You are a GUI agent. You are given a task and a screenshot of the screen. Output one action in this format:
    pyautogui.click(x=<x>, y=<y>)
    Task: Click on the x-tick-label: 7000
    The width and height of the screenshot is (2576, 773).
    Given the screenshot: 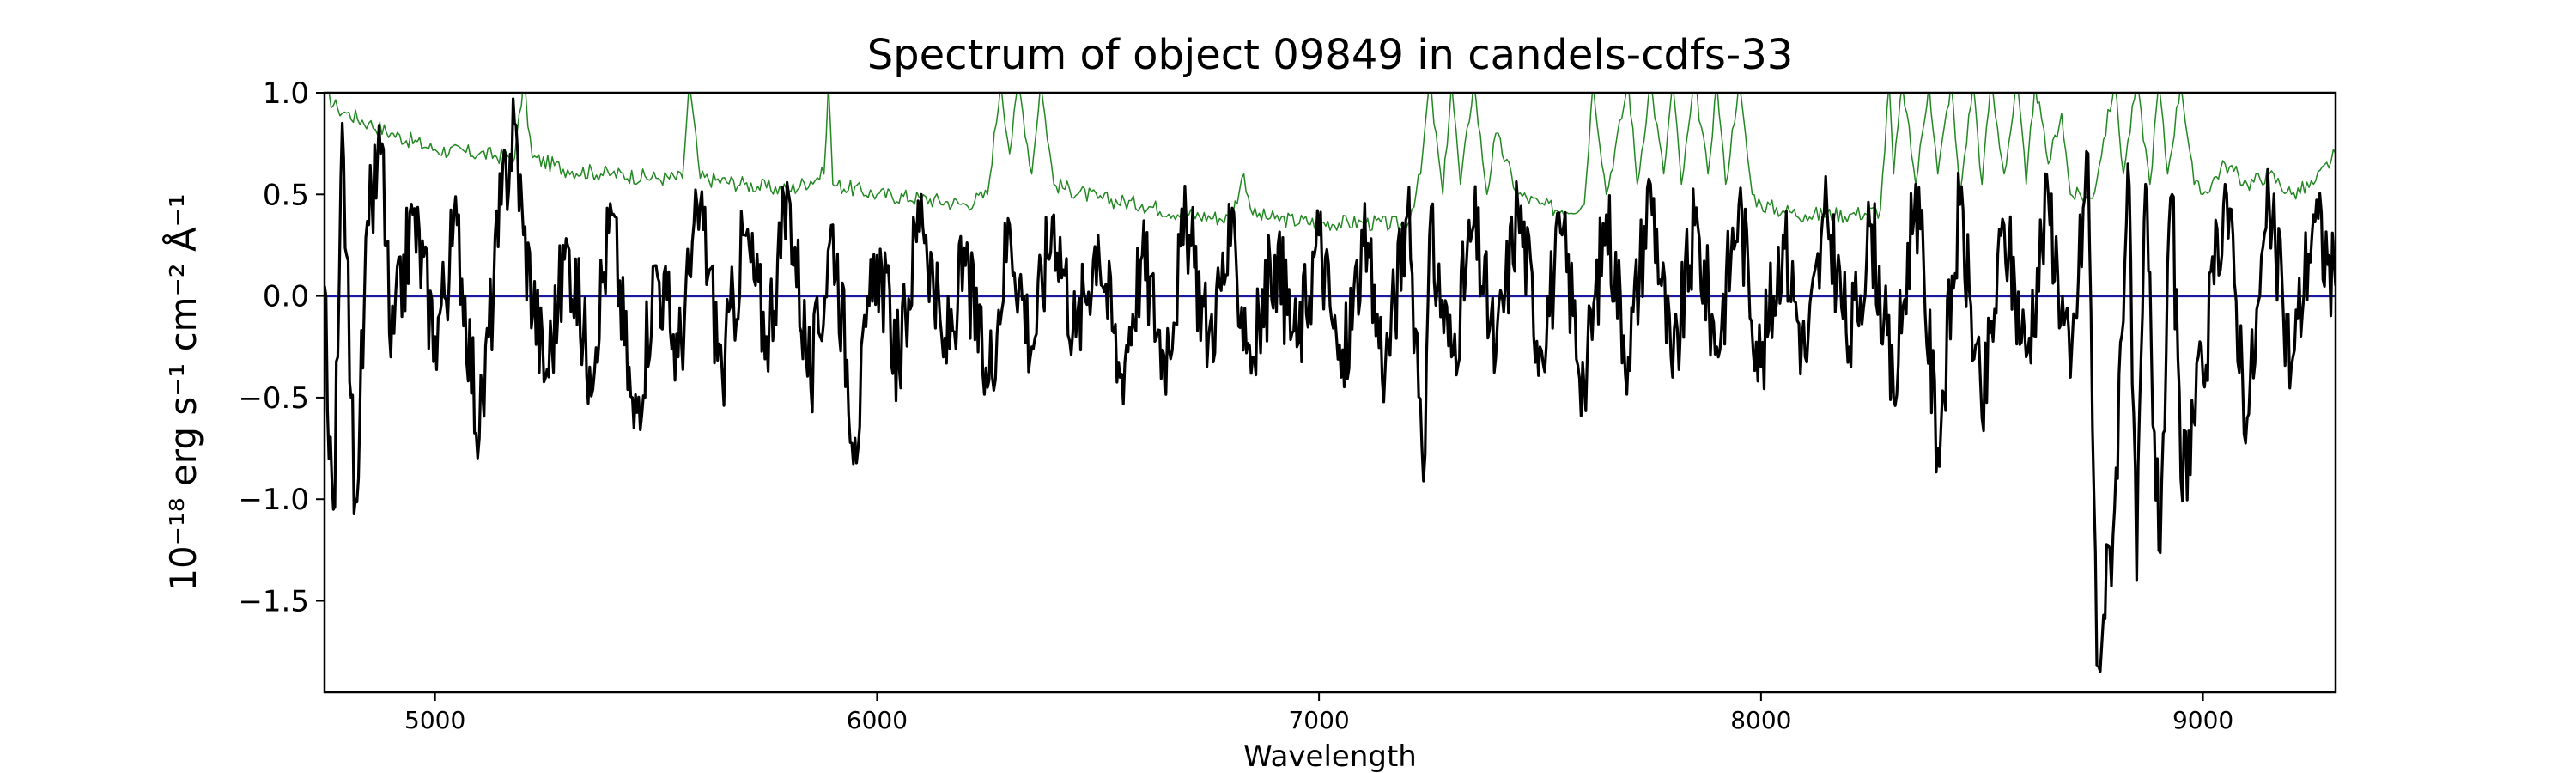 What is the action you would take?
    pyautogui.click(x=1319, y=720)
    